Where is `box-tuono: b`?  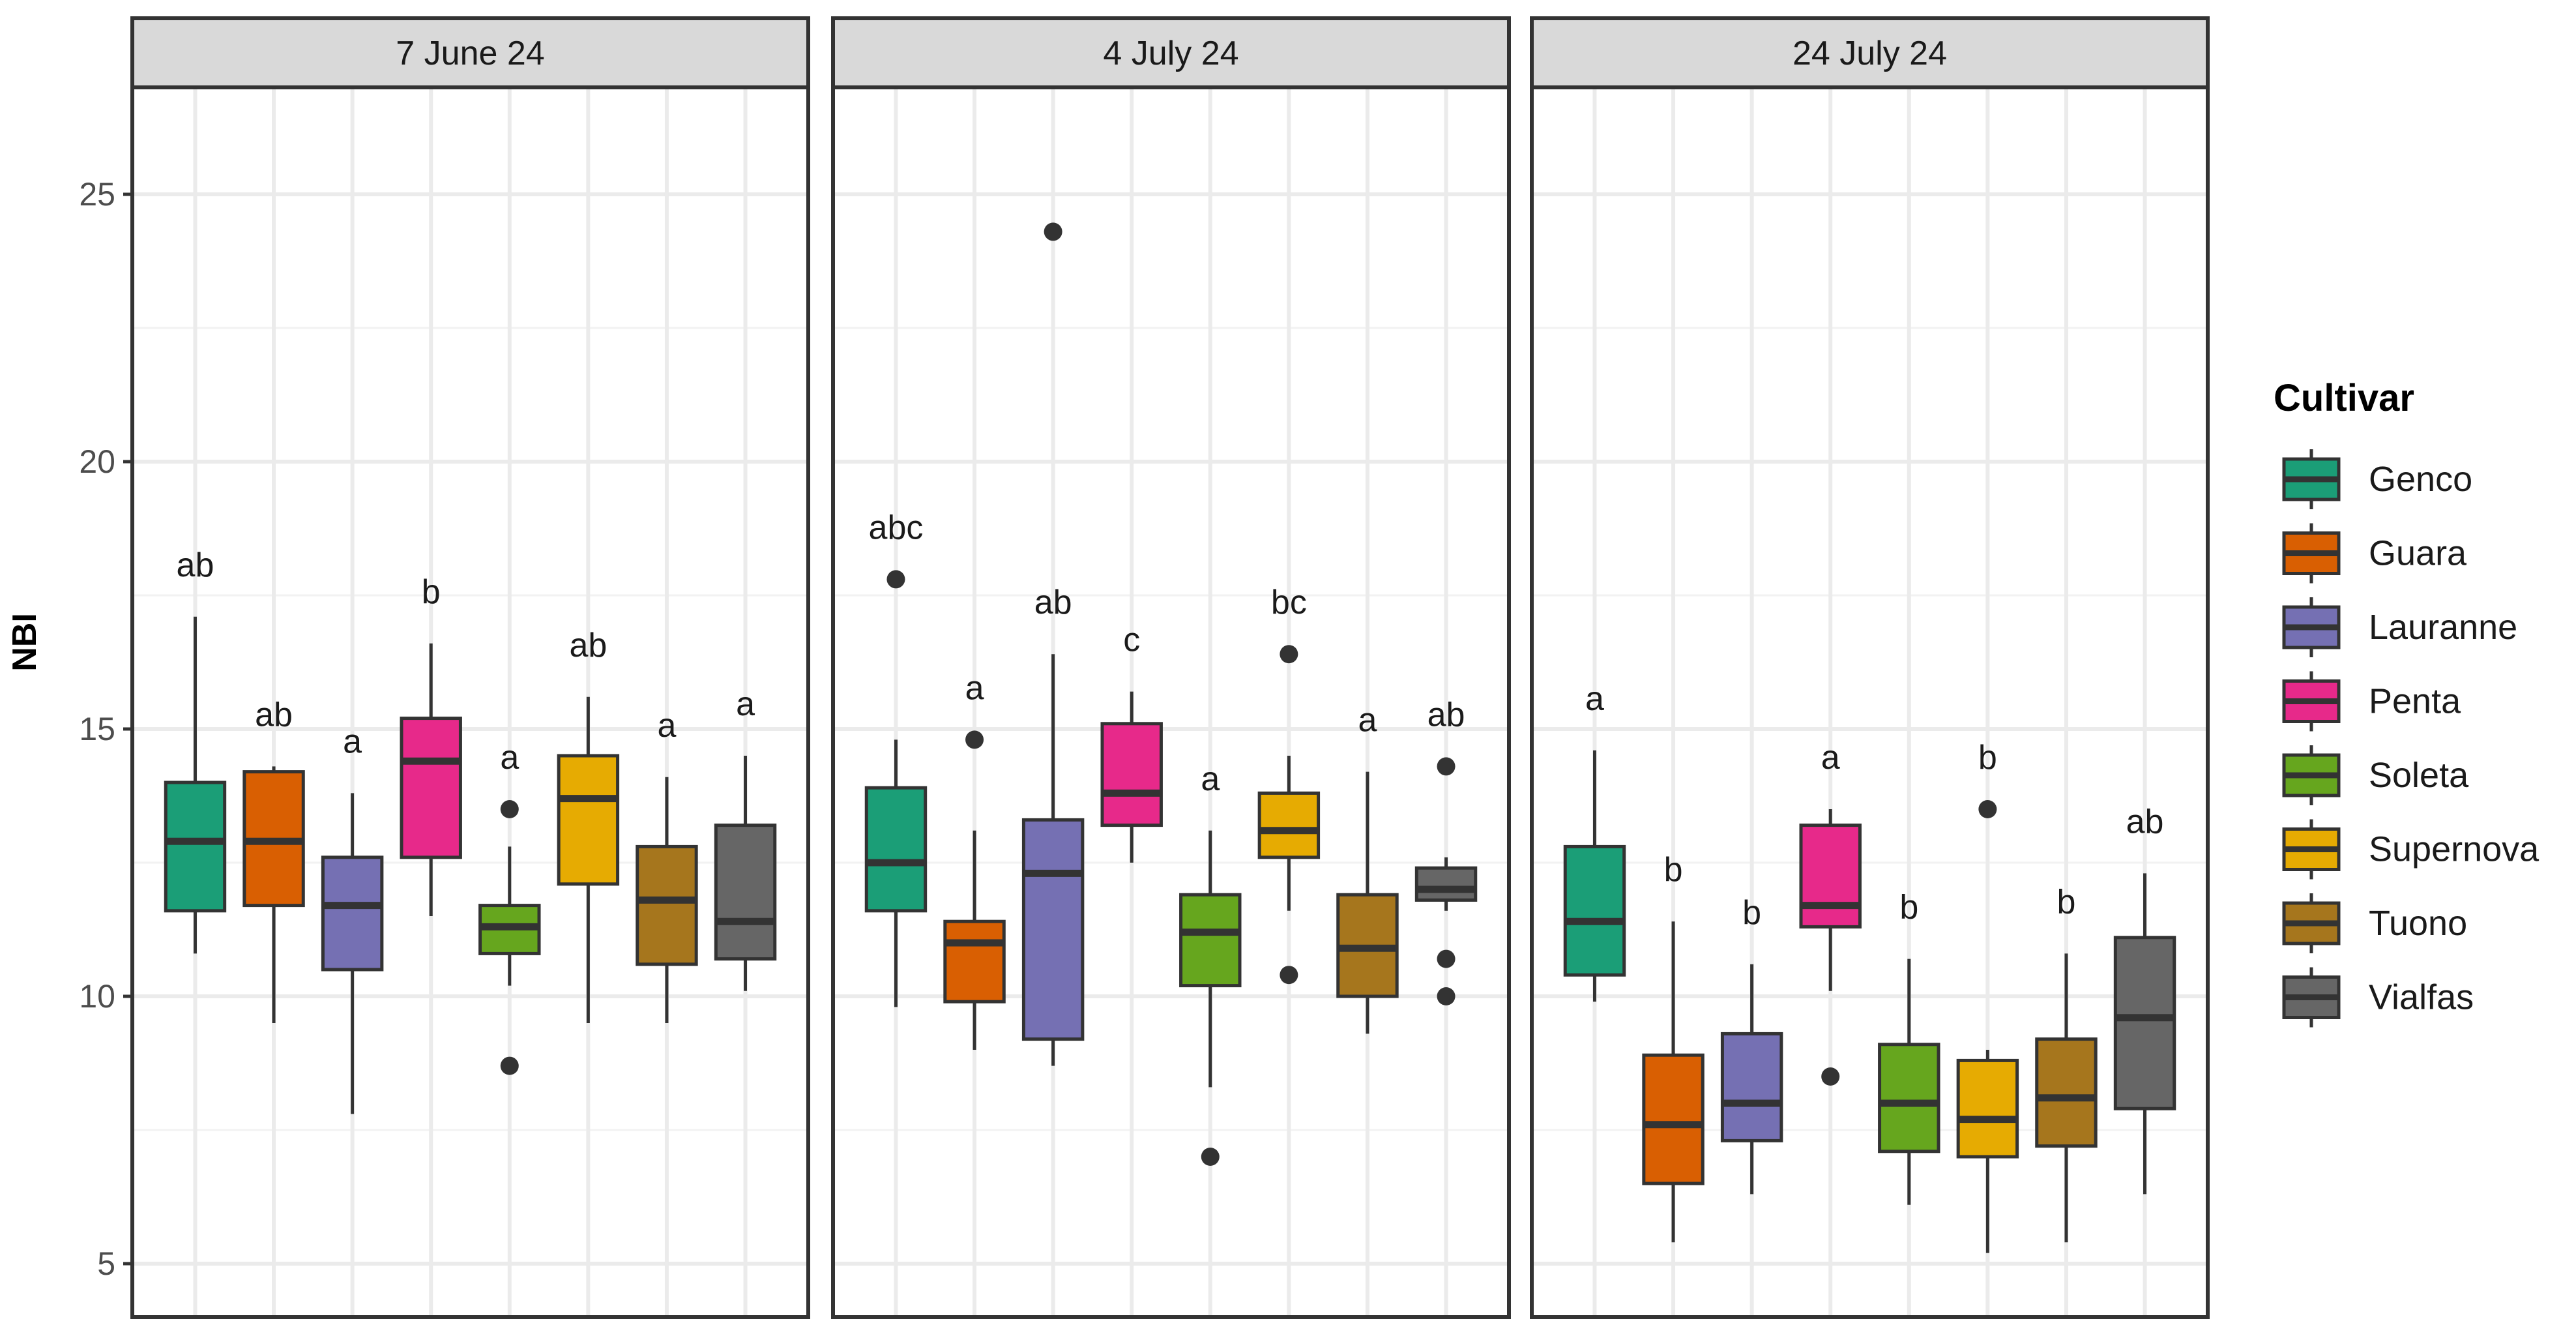
box-tuono: b is located at coordinates (2066, 1063).